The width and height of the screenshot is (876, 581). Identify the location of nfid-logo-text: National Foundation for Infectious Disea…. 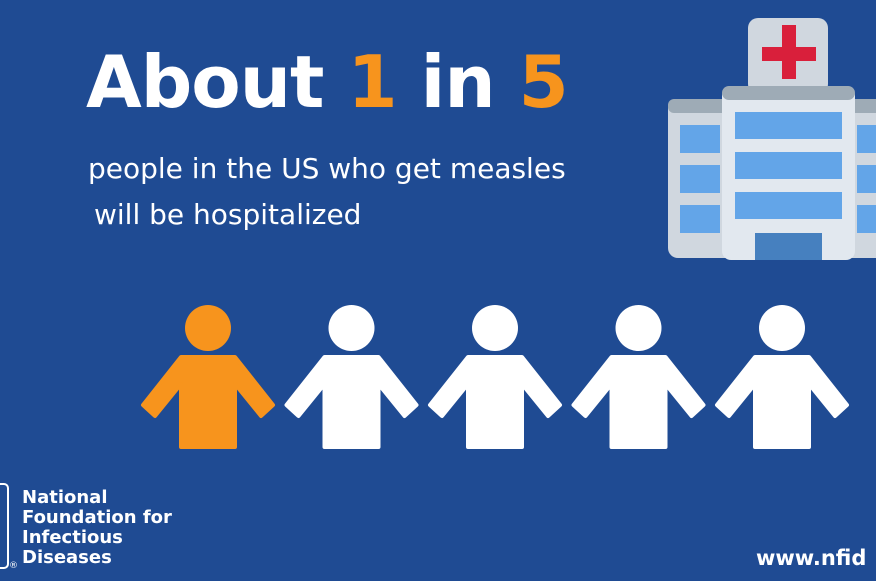
(97, 528).